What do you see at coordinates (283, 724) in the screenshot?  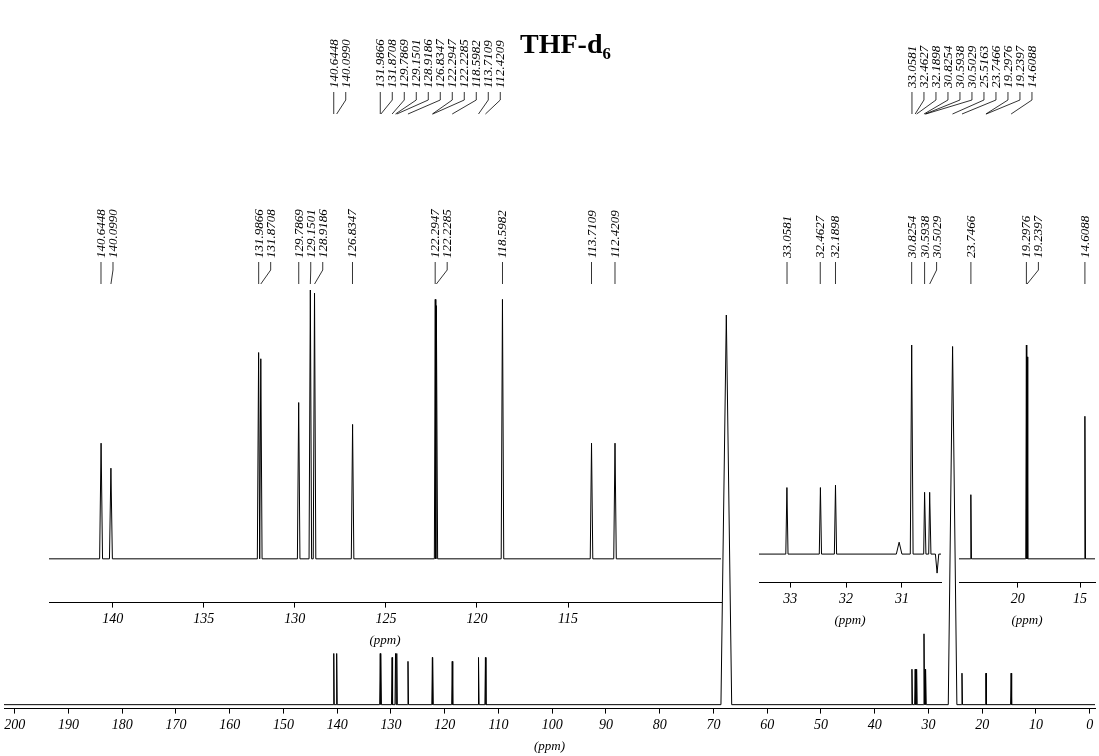 I see `x-tick-label: 150` at bounding box center [283, 724].